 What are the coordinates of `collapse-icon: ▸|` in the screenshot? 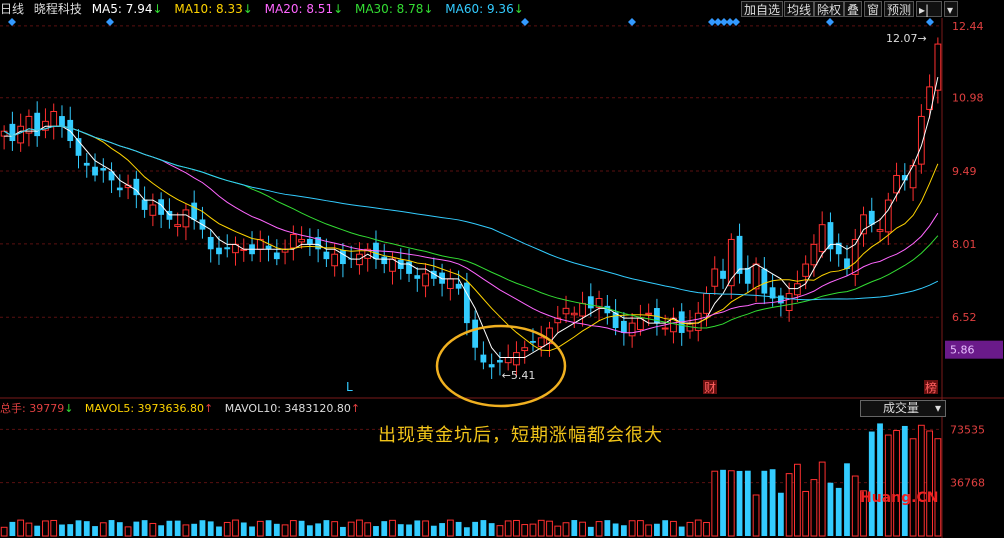 It's located at (929, 9).